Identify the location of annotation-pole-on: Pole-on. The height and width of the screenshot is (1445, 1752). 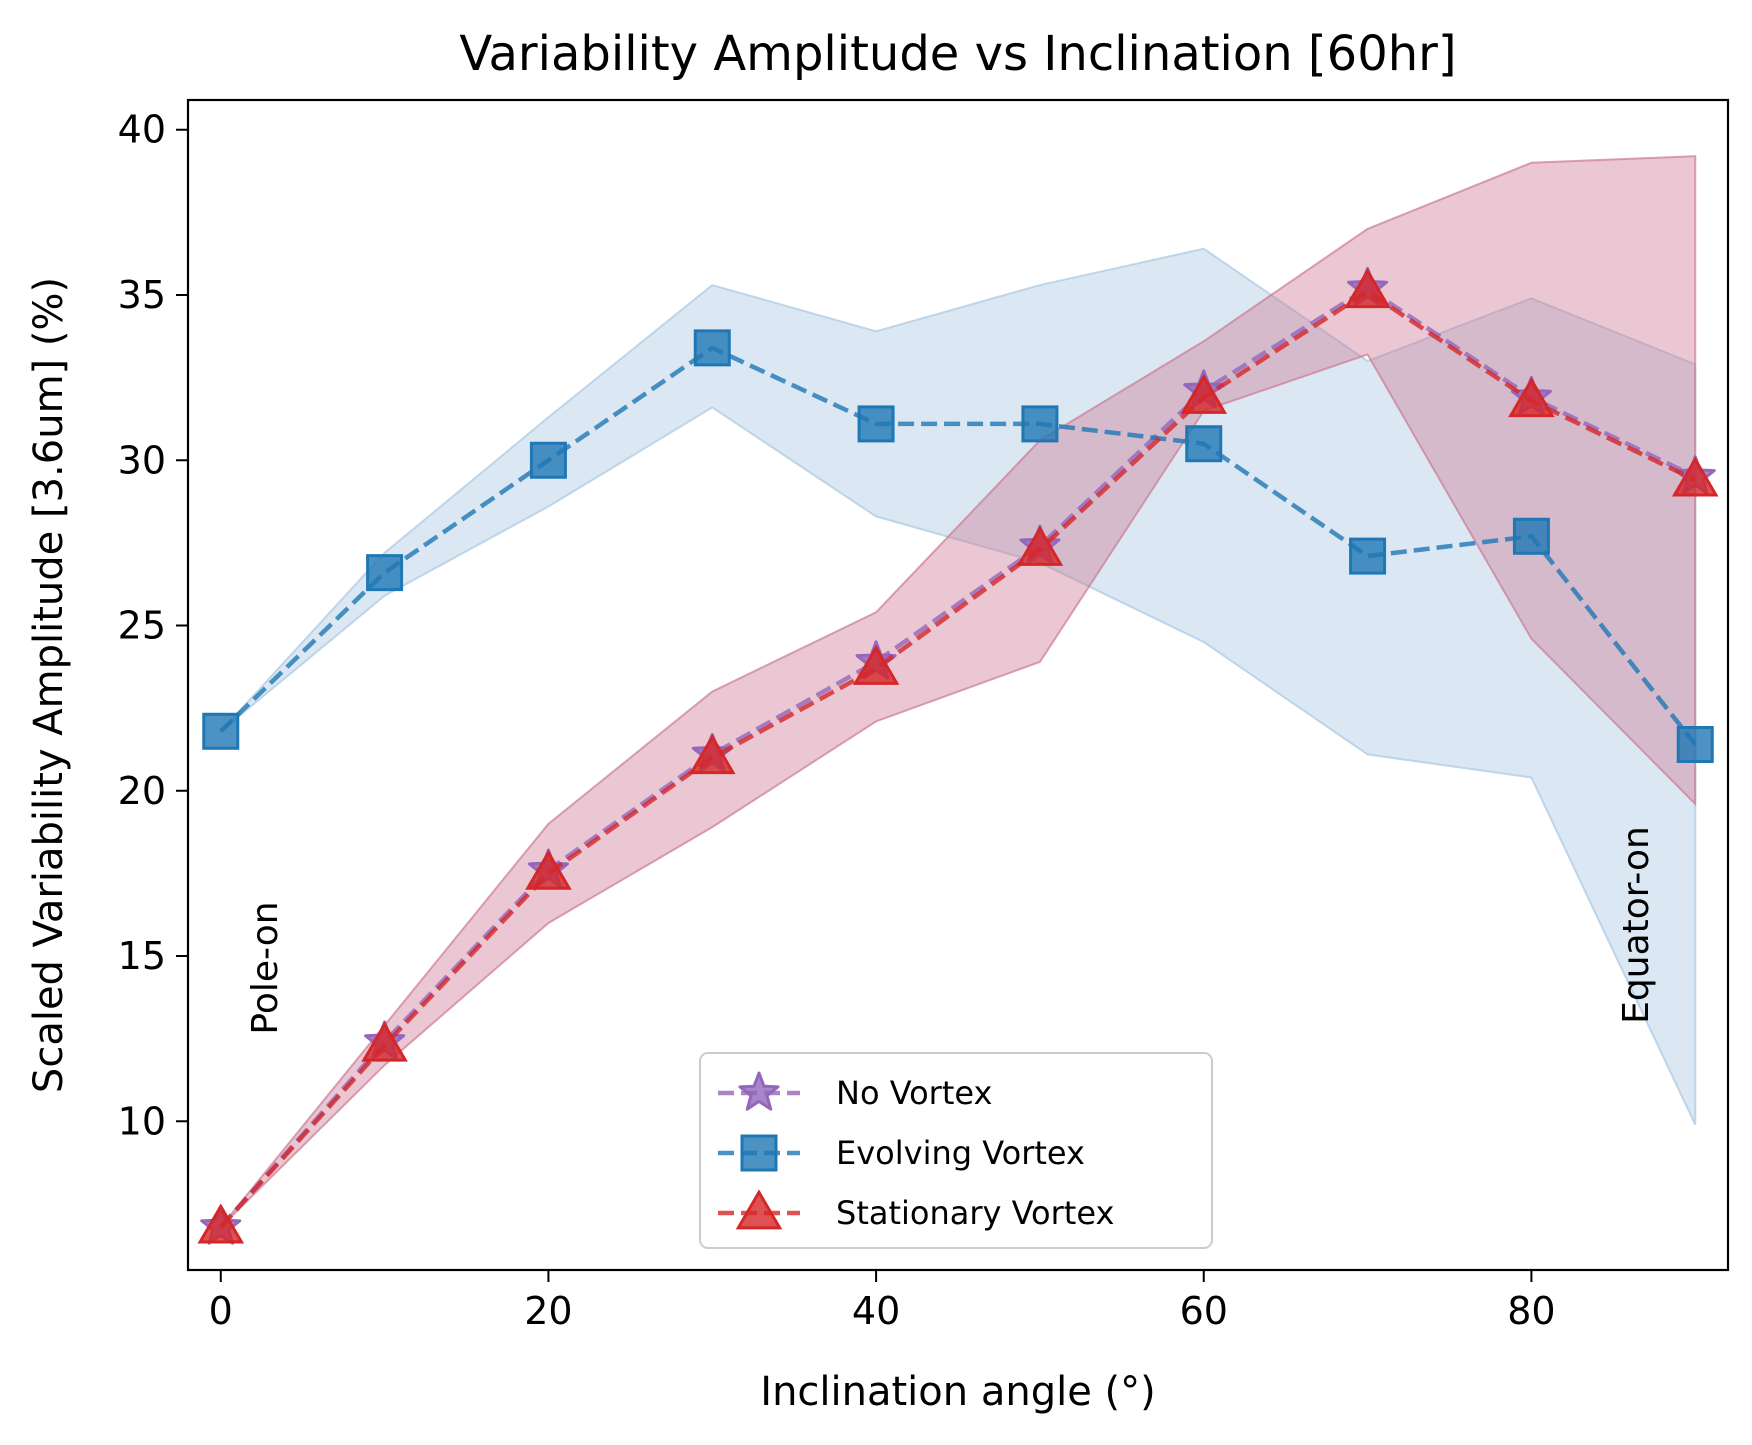
(265, 967).